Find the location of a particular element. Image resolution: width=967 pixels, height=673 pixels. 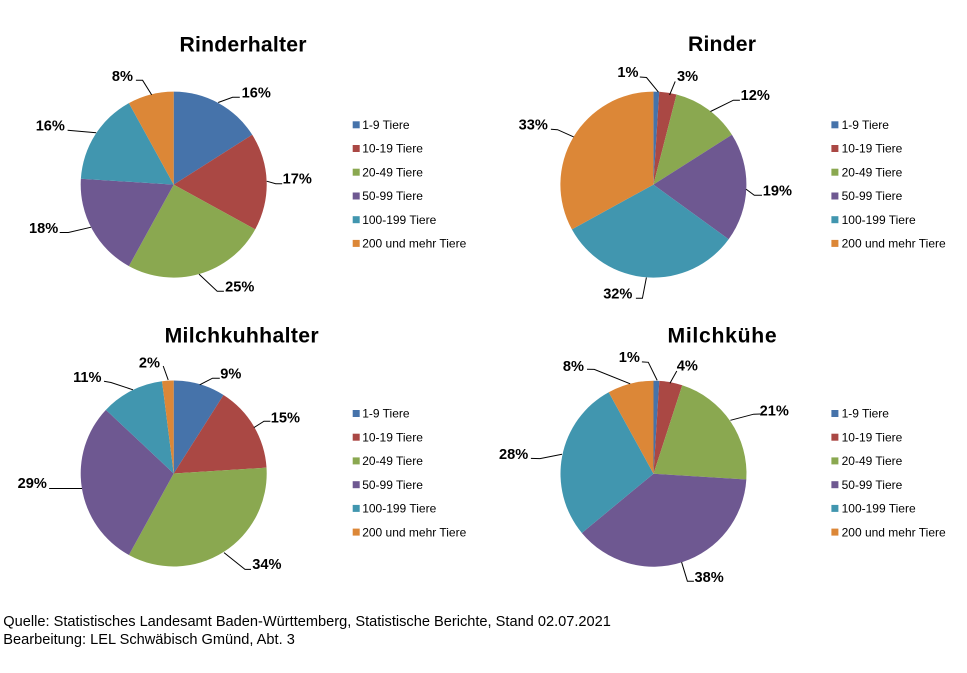

svg-text: 19% is located at coordinates (777, 192).